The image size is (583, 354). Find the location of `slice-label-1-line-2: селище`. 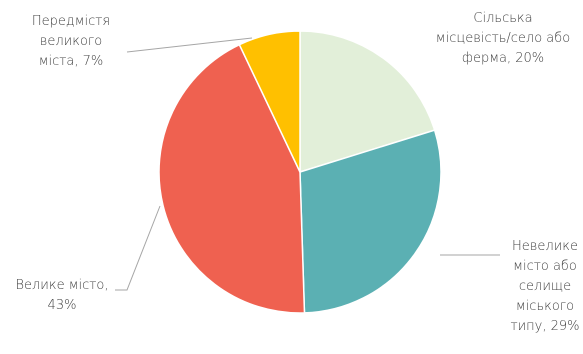

slice-label-1-line-2: селище is located at coordinates (545, 286).